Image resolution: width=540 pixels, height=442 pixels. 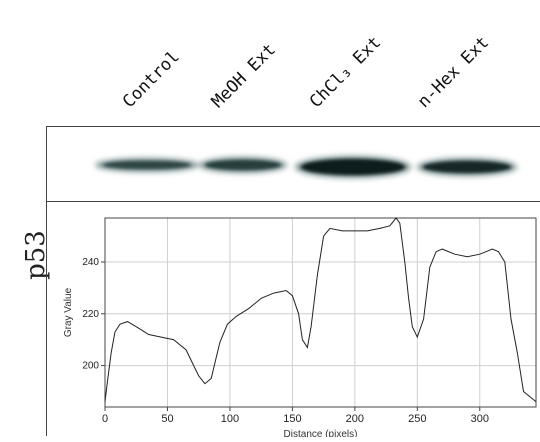 What do you see at coordinates (230, 419) in the screenshot?
I see `x-tick-label: 100` at bounding box center [230, 419].